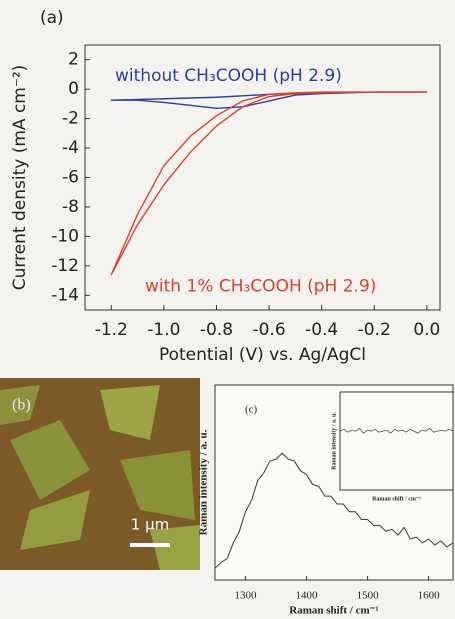  I want to click on x-tick-label: -0.2, so click(374, 330).